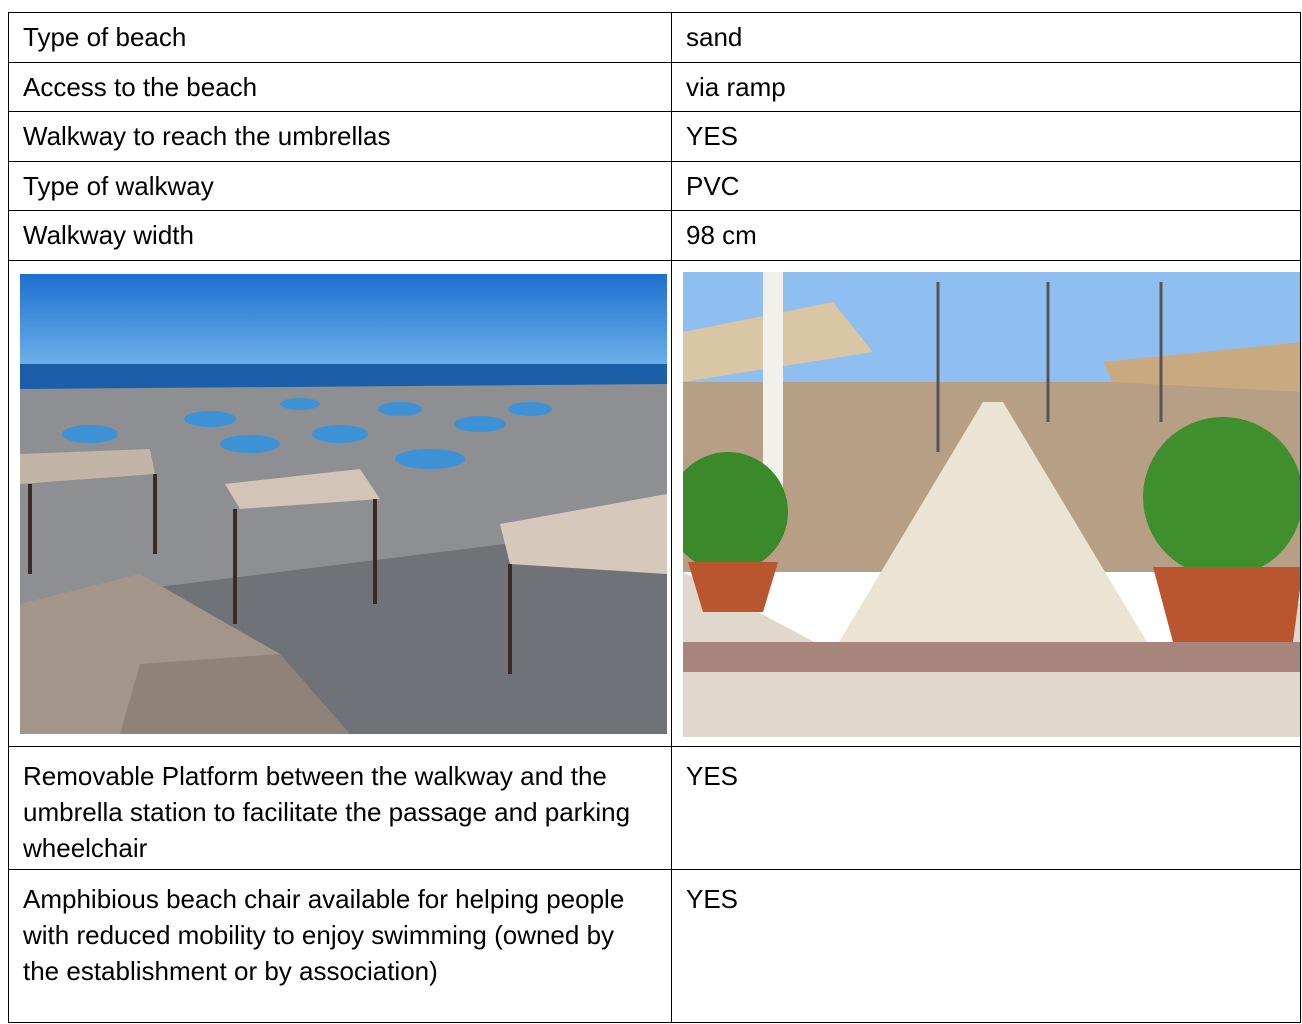 The width and height of the screenshot is (1302, 1024). What do you see at coordinates (340, 136) in the screenshot?
I see `label: Walkway to reach the umbrellas` at bounding box center [340, 136].